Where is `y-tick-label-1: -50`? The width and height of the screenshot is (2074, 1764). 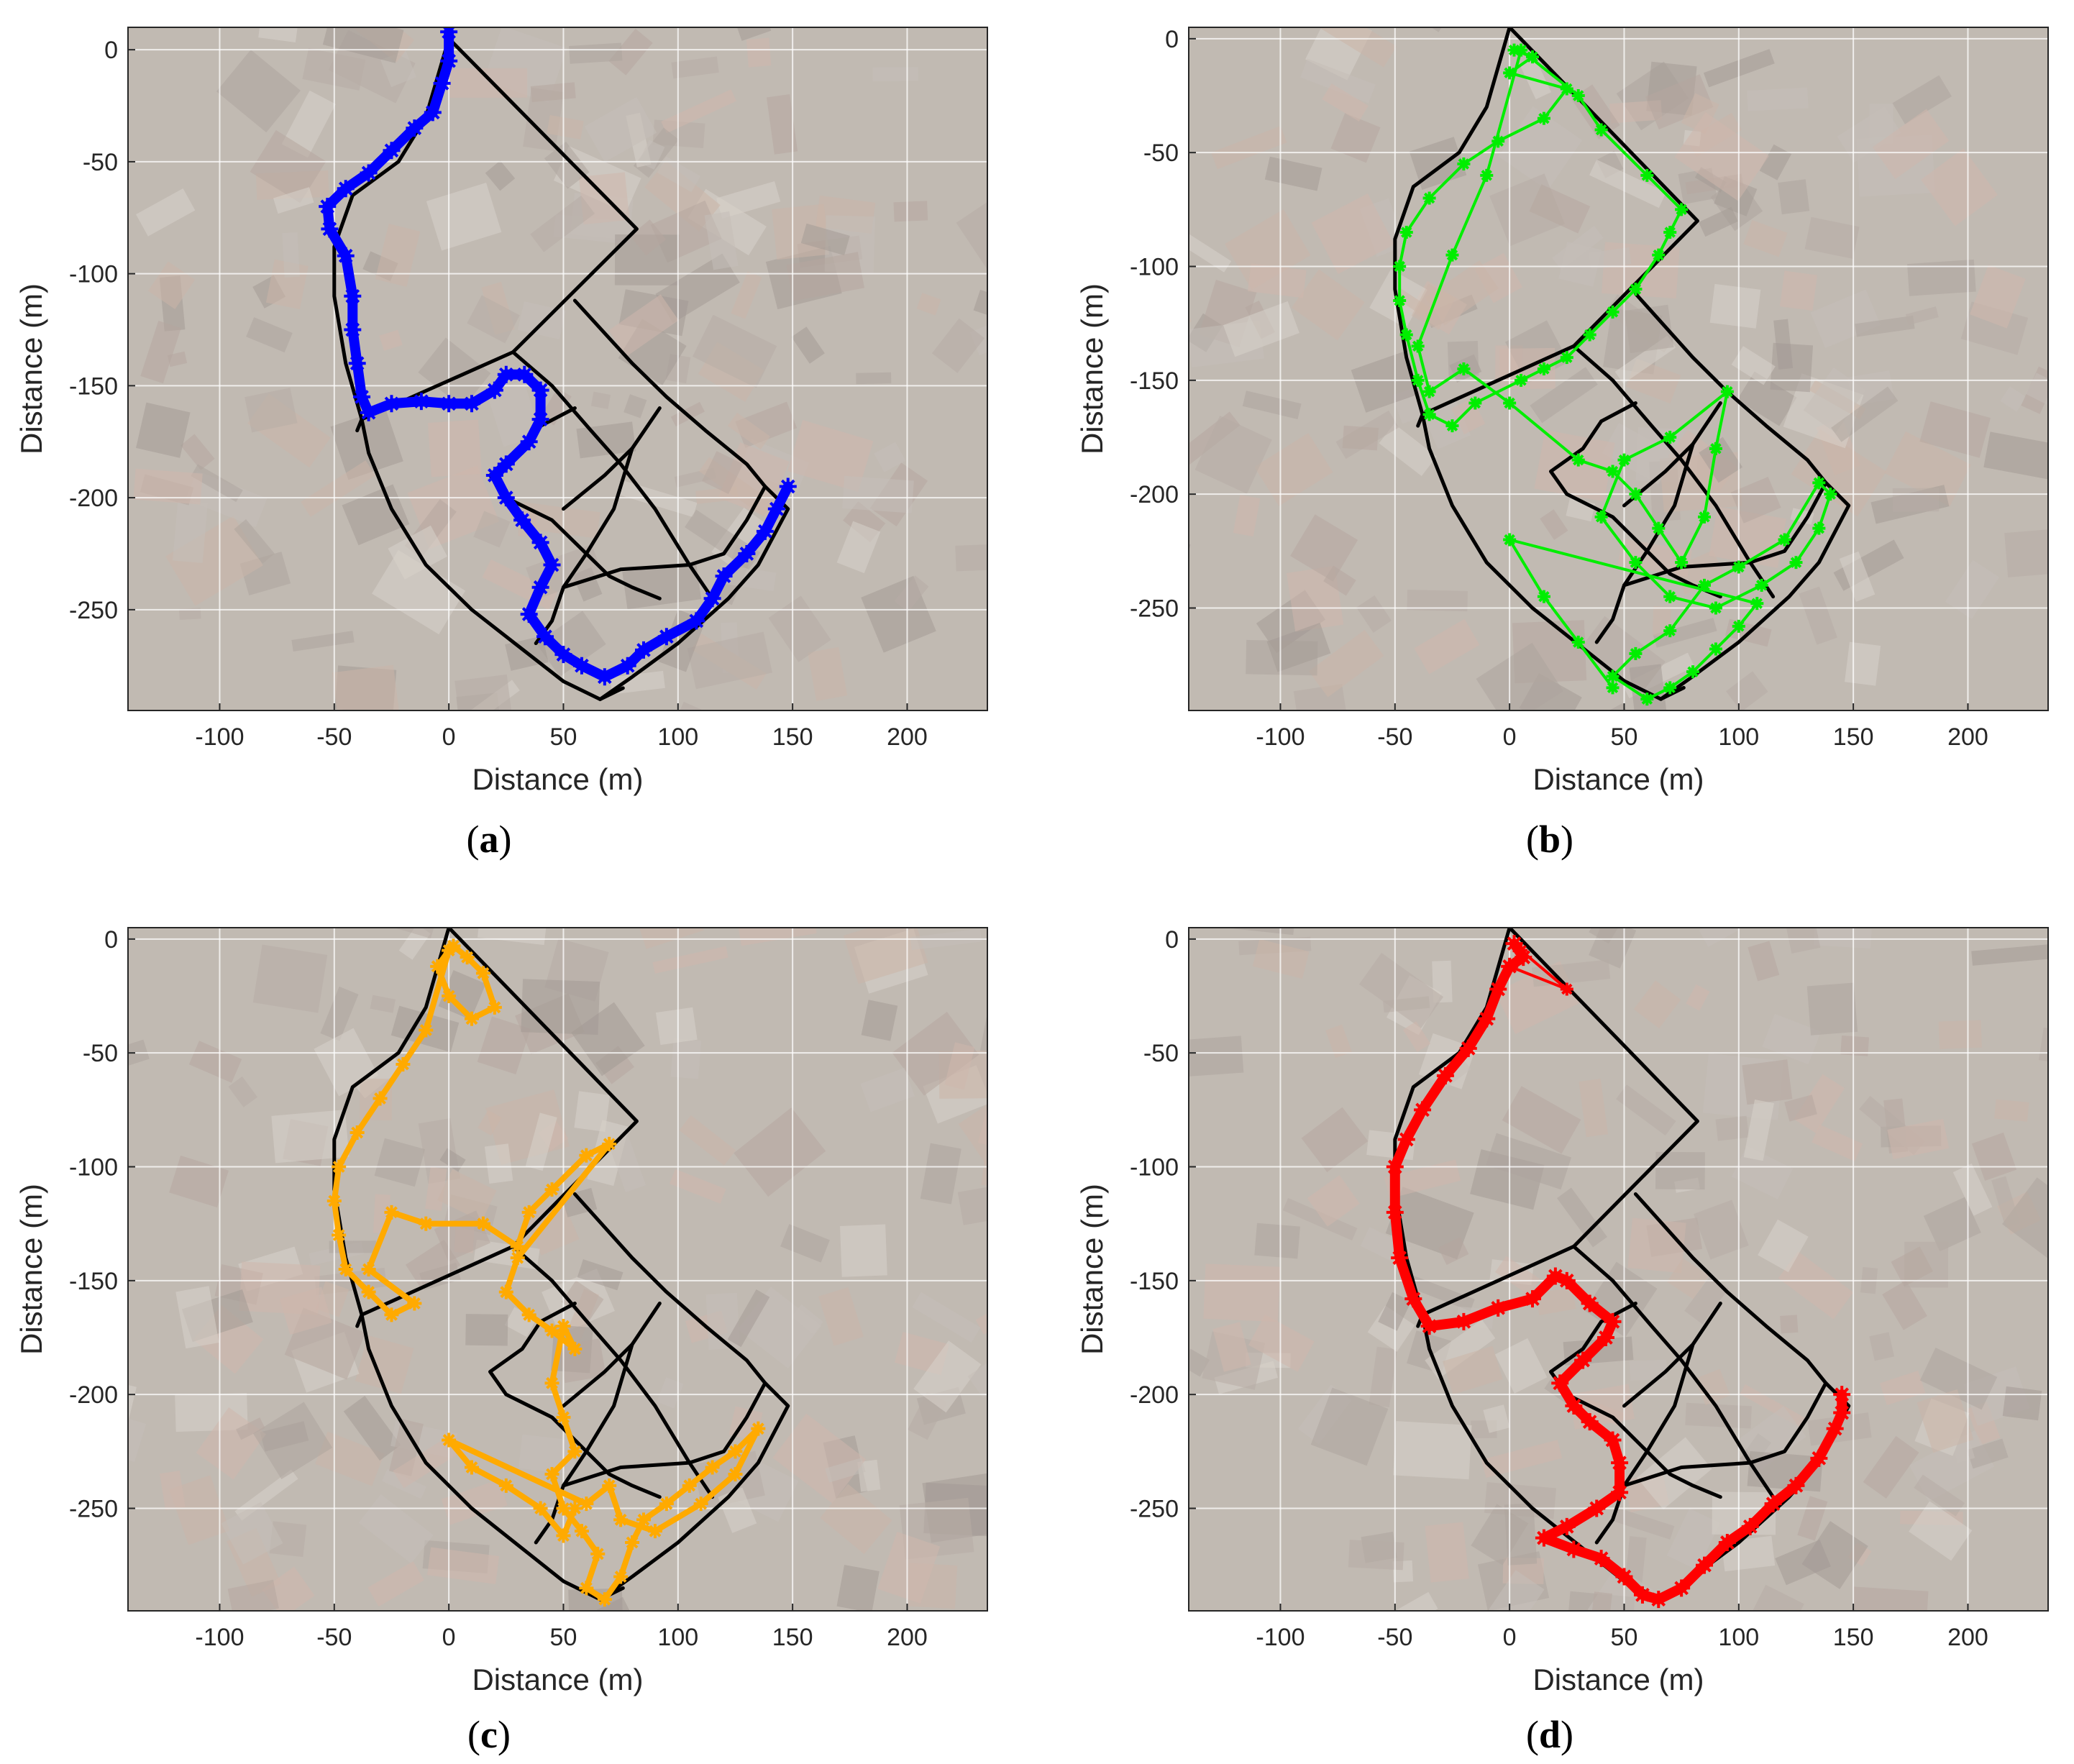 y-tick-label-1: -50 is located at coordinates (1161, 1053).